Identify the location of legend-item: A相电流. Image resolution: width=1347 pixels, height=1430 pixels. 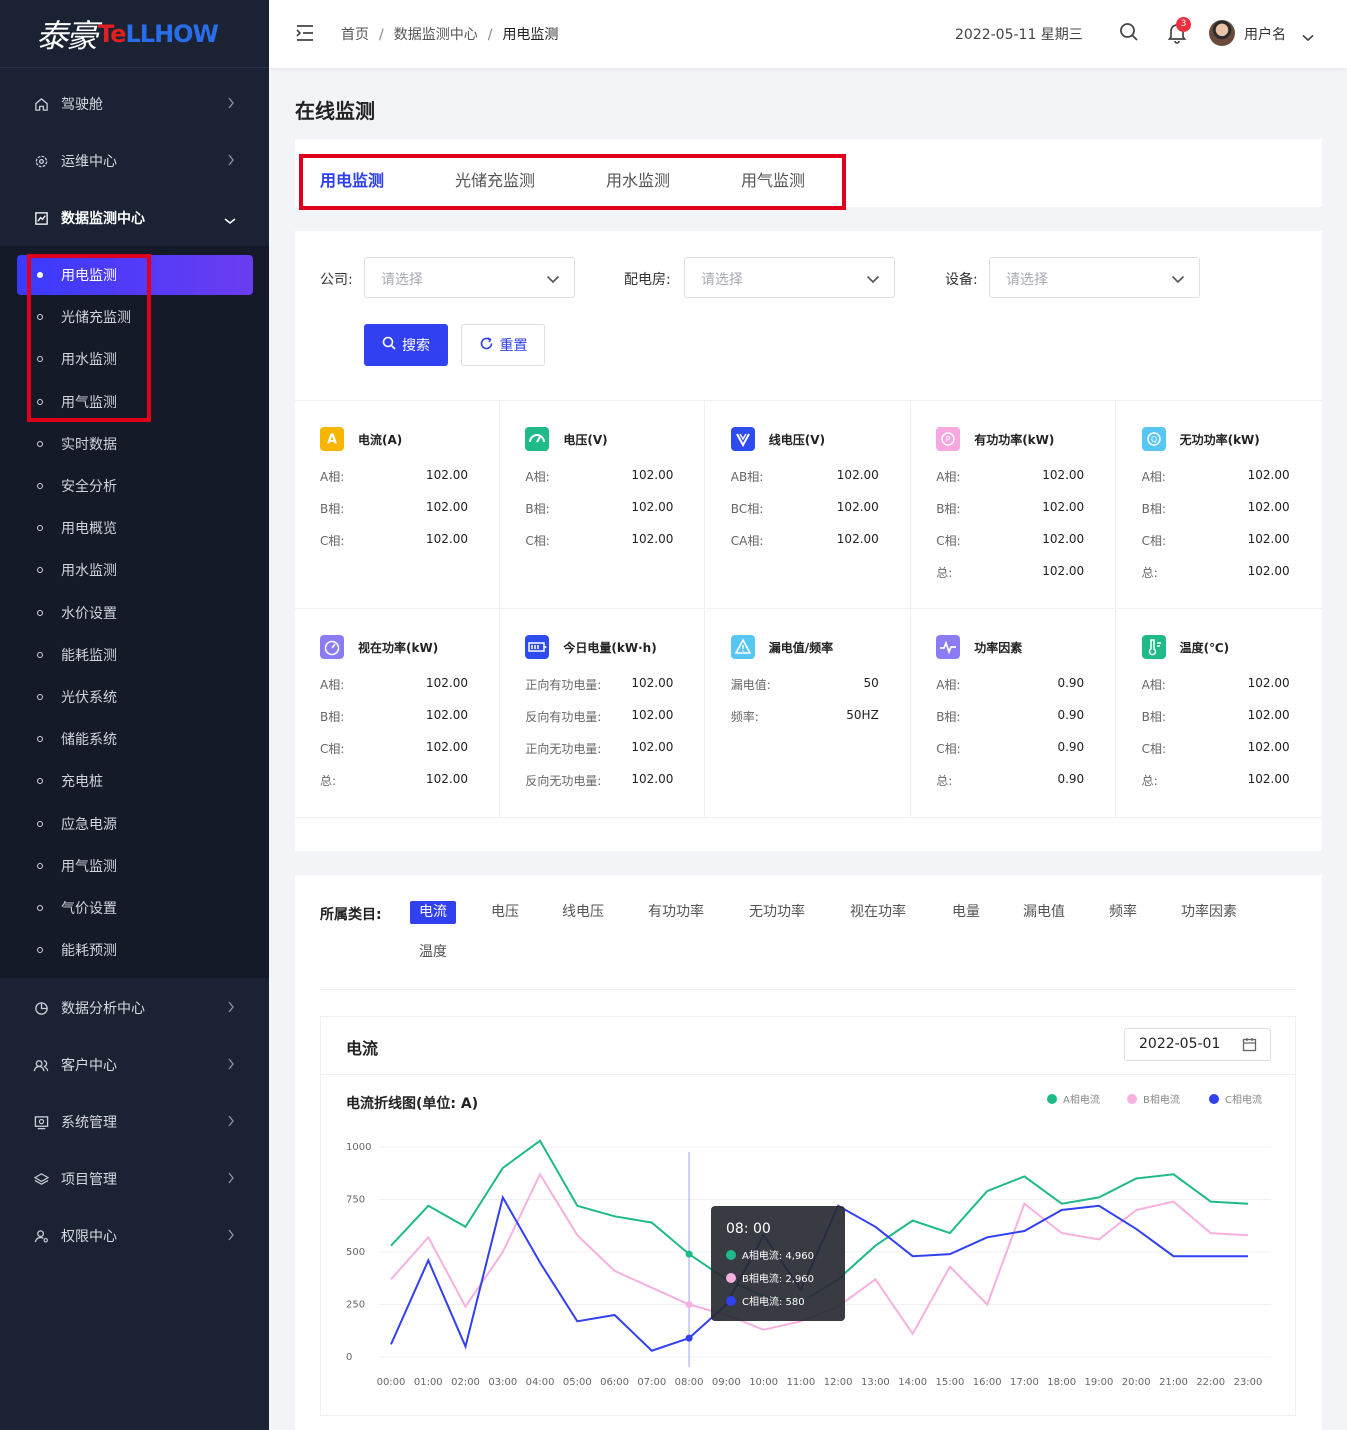
(1073, 1098).